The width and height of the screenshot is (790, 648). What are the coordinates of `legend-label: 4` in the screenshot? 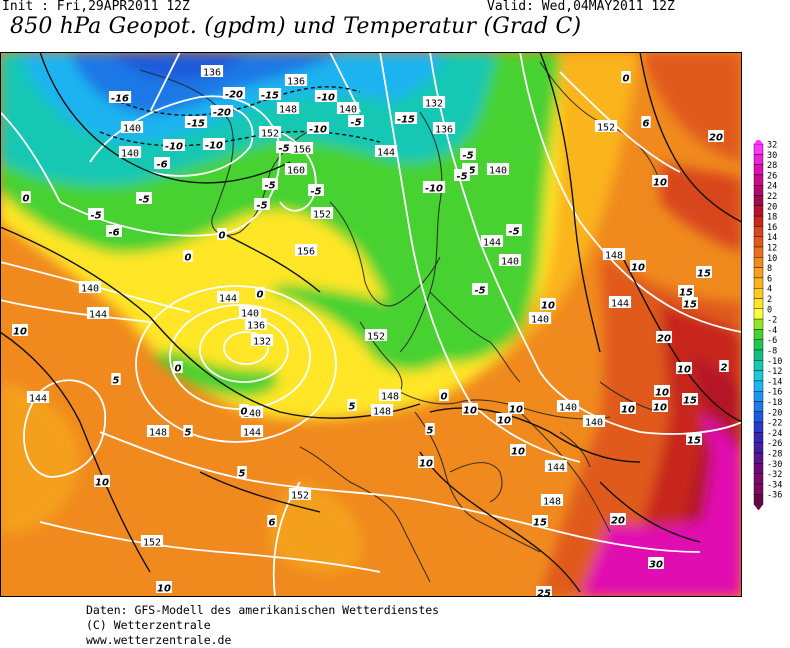 It's located at (769, 290).